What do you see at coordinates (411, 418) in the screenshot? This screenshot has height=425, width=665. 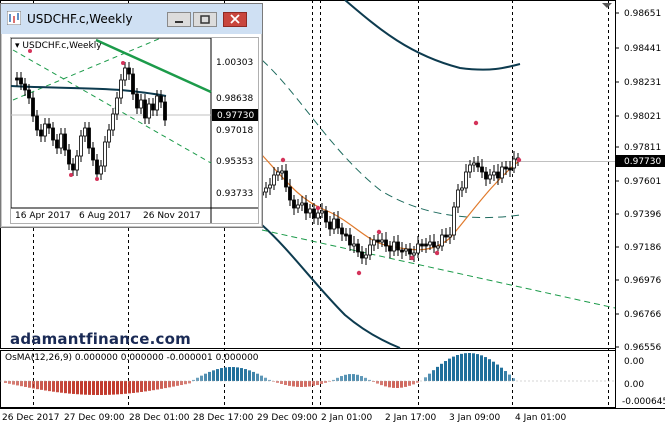 I see `time-tick: 2 Jan 17:00` at bounding box center [411, 418].